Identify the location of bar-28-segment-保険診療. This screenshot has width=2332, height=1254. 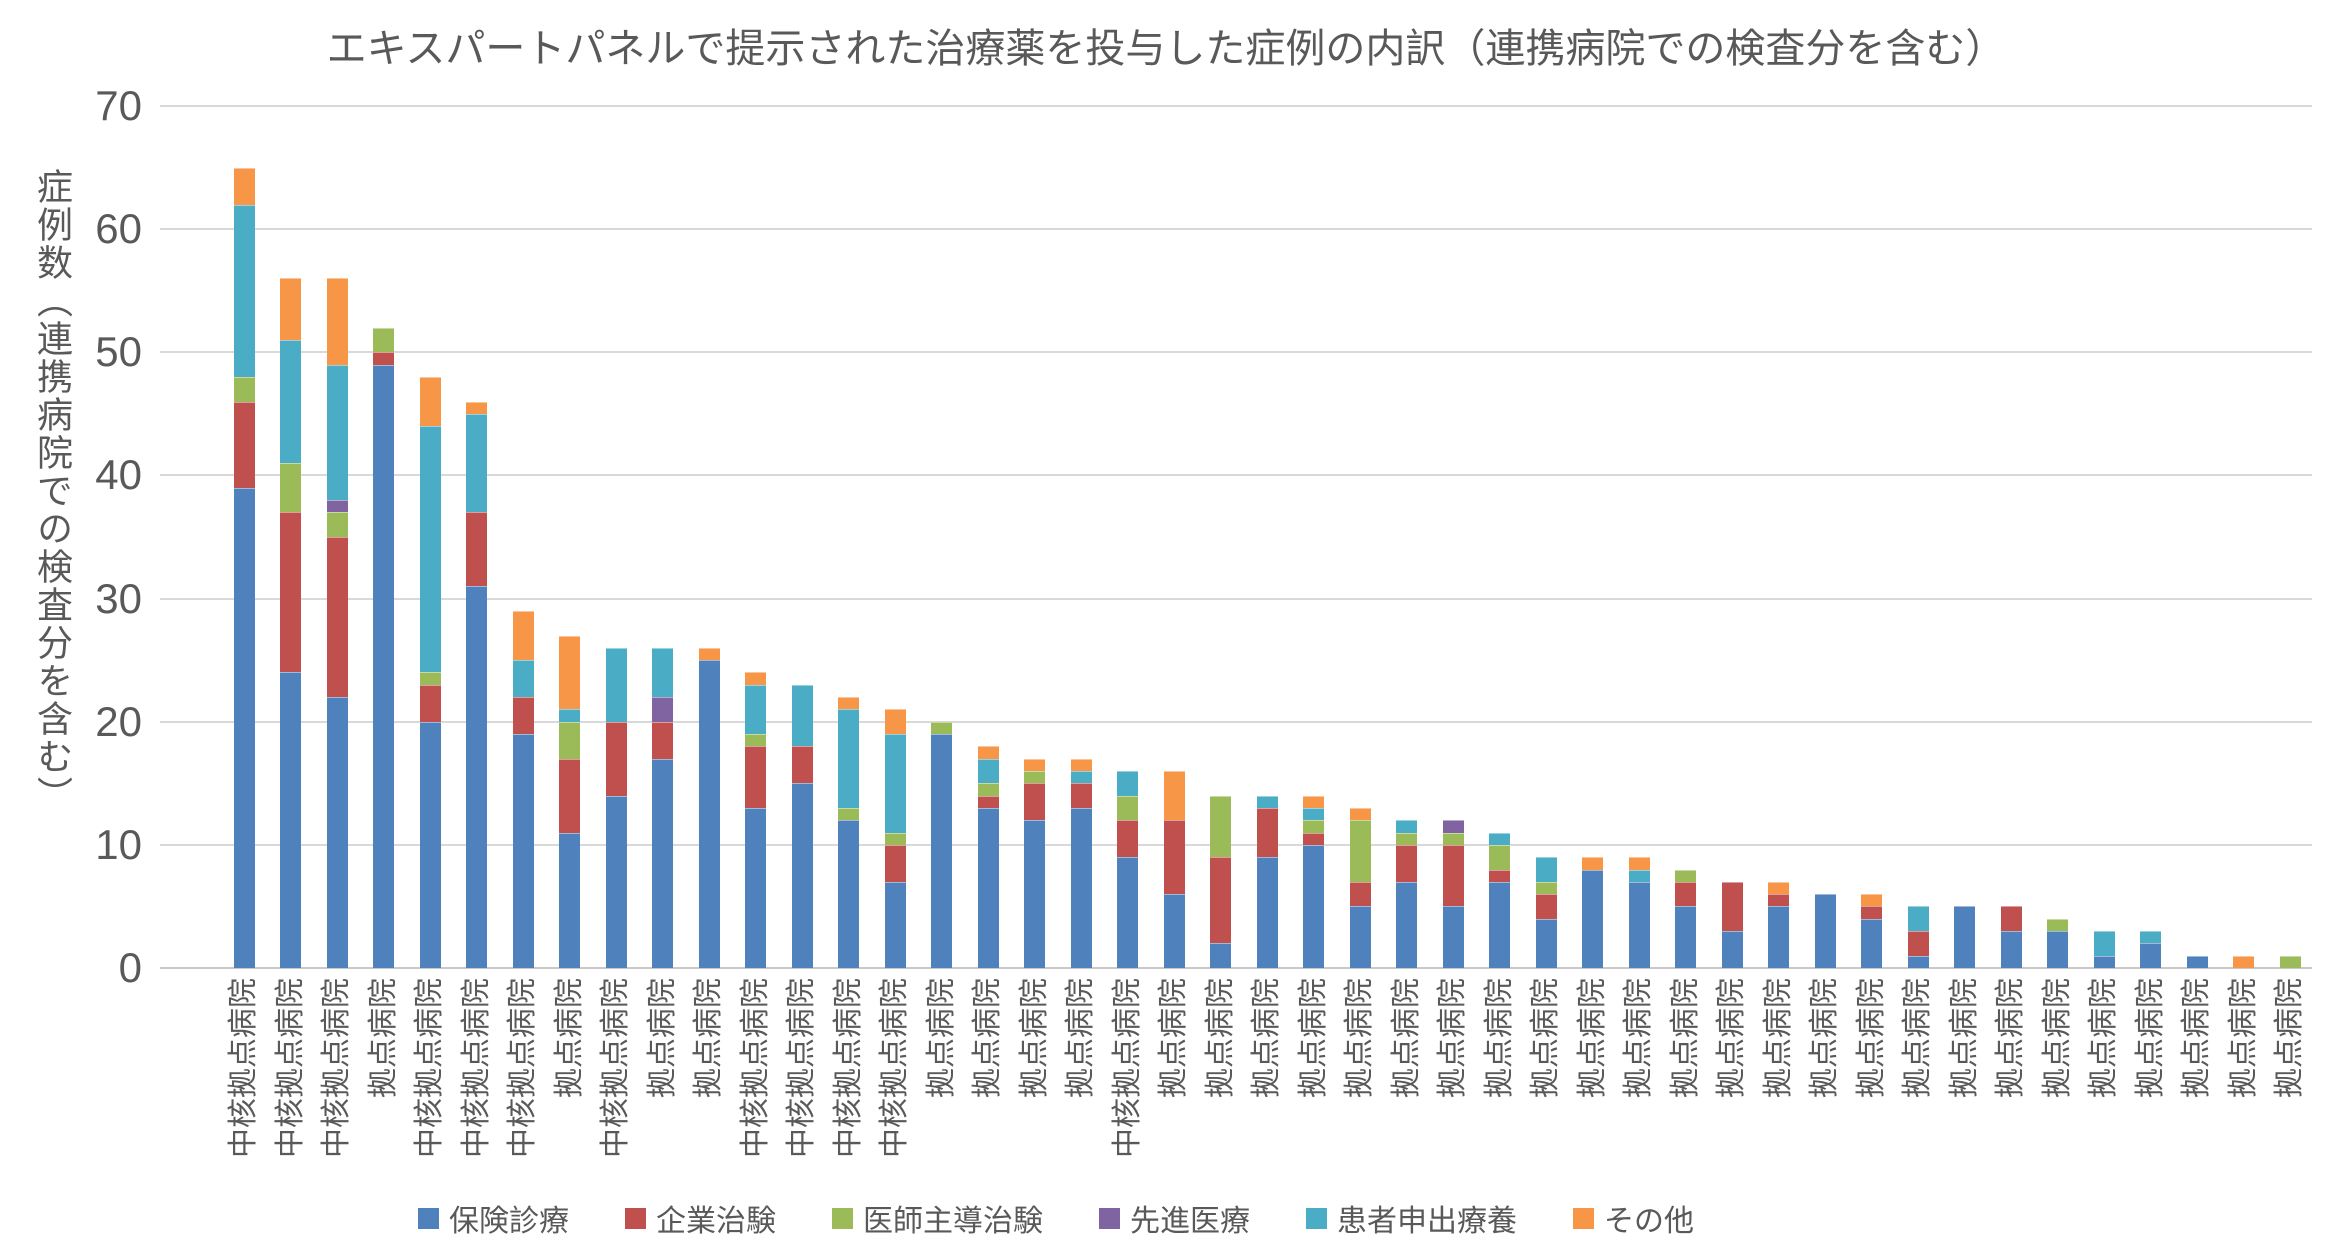
(1500, 924).